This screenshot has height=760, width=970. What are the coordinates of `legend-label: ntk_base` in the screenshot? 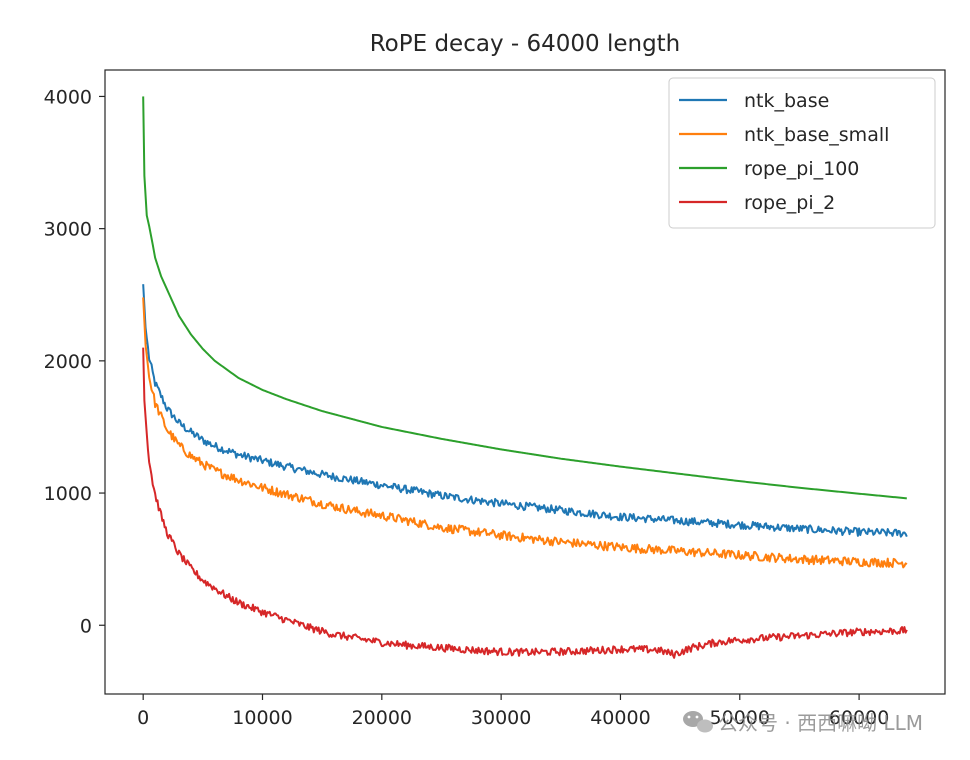 It's located at (786, 101).